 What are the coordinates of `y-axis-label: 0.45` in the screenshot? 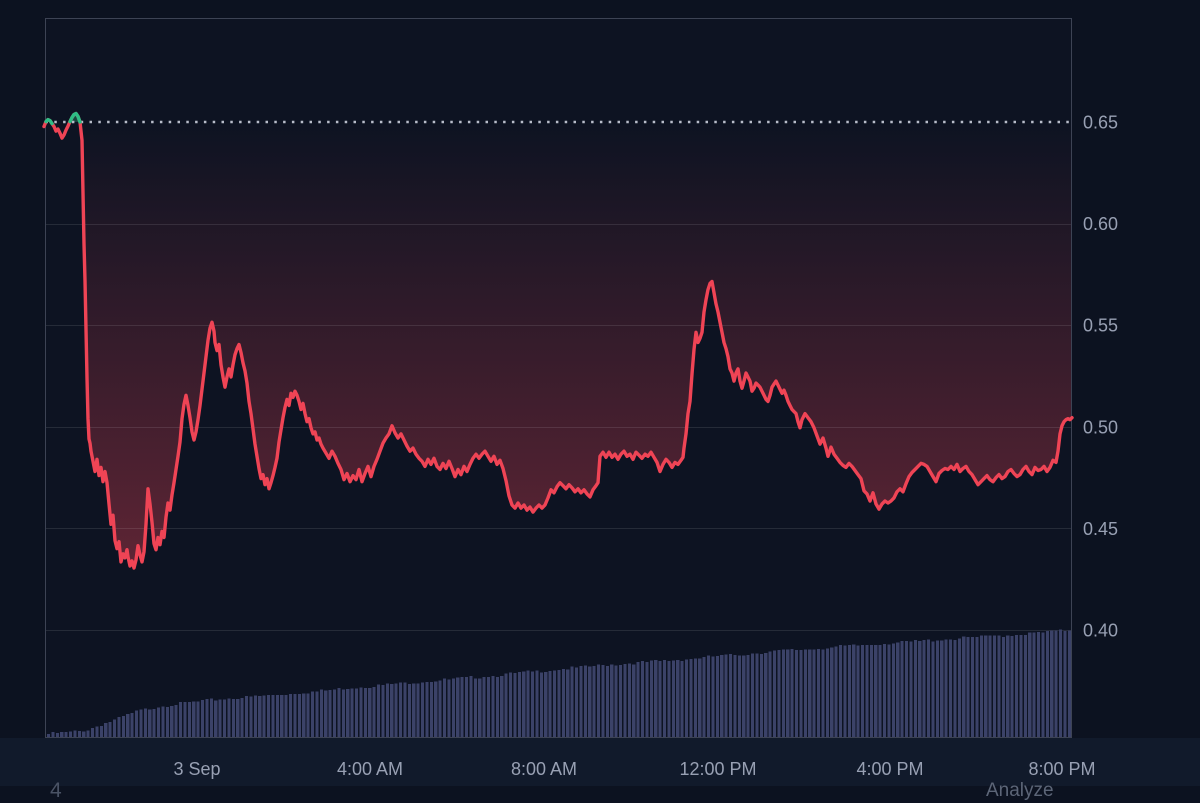 It's located at (1100, 529).